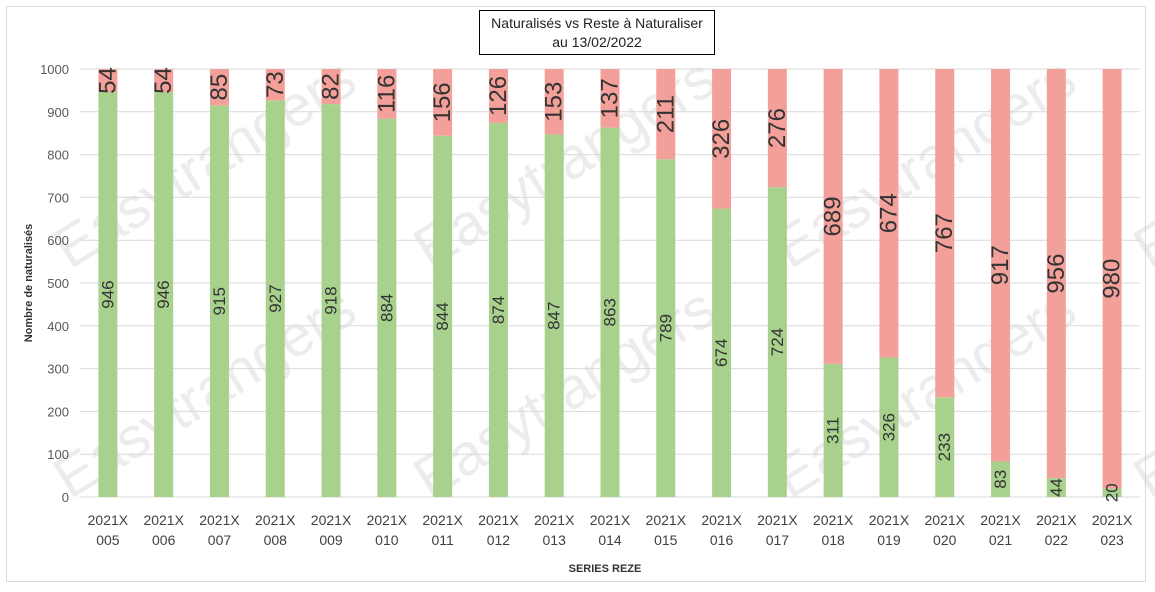 Image resolution: width=1155 pixels, height=592 pixels. I want to click on data-label-naturalises: 20, so click(1112, 492).